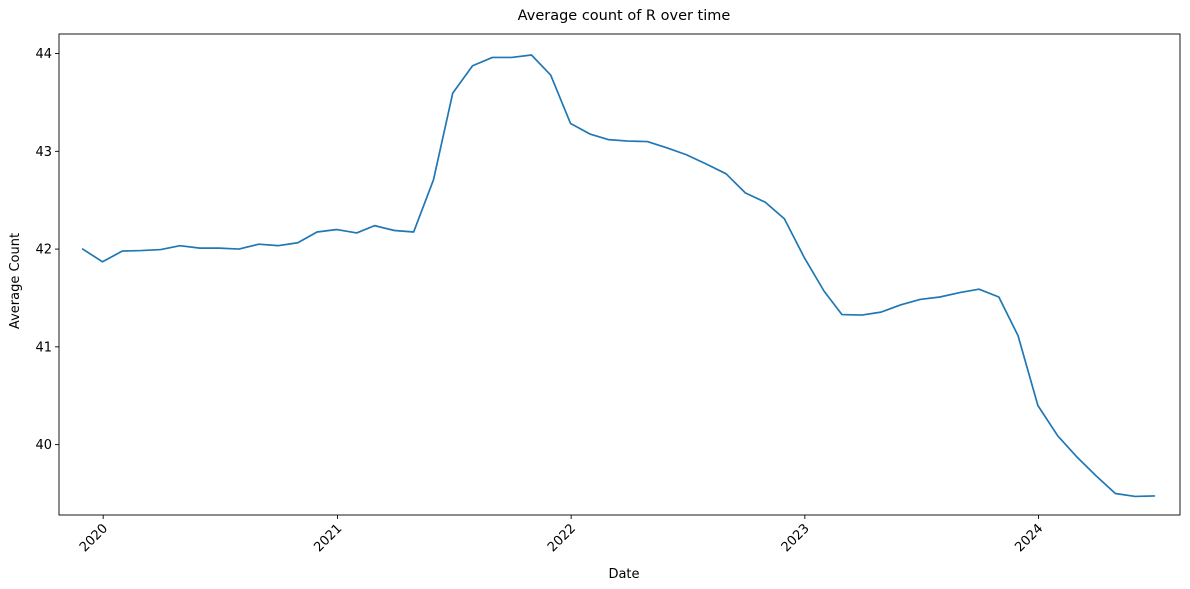 Image resolution: width=1190 pixels, height=589 pixels. I want to click on x-tick-label: 2020, so click(94, 538).